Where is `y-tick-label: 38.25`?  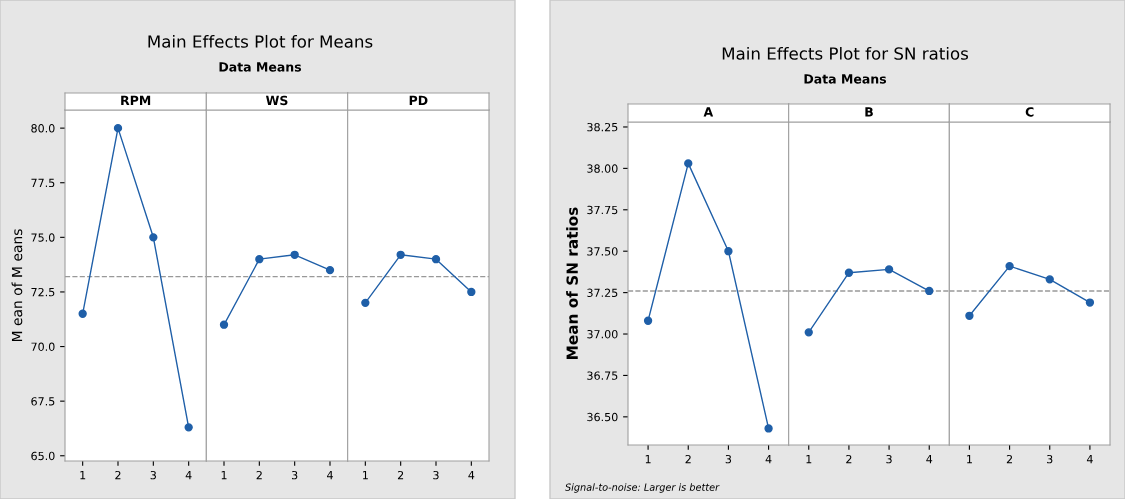 y-tick-label: 38.25 is located at coordinates (602, 127).